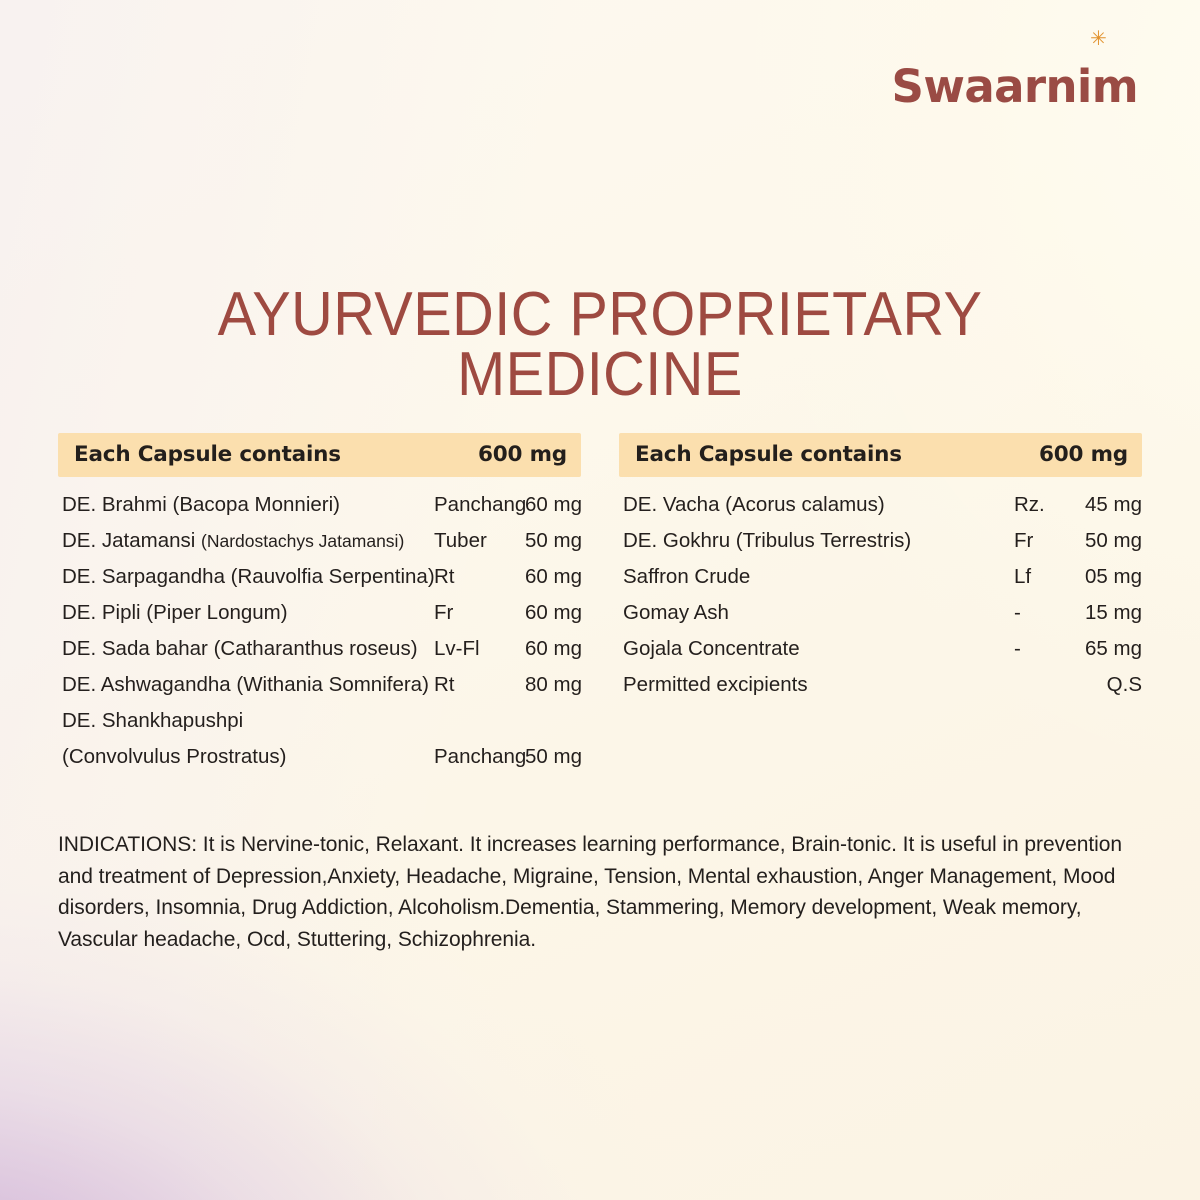  Describe the element at coordinates (303, 541) in the screenshot. I see `ingredient-name-scientific: (Nardostachys Jatamansi)` at that location.